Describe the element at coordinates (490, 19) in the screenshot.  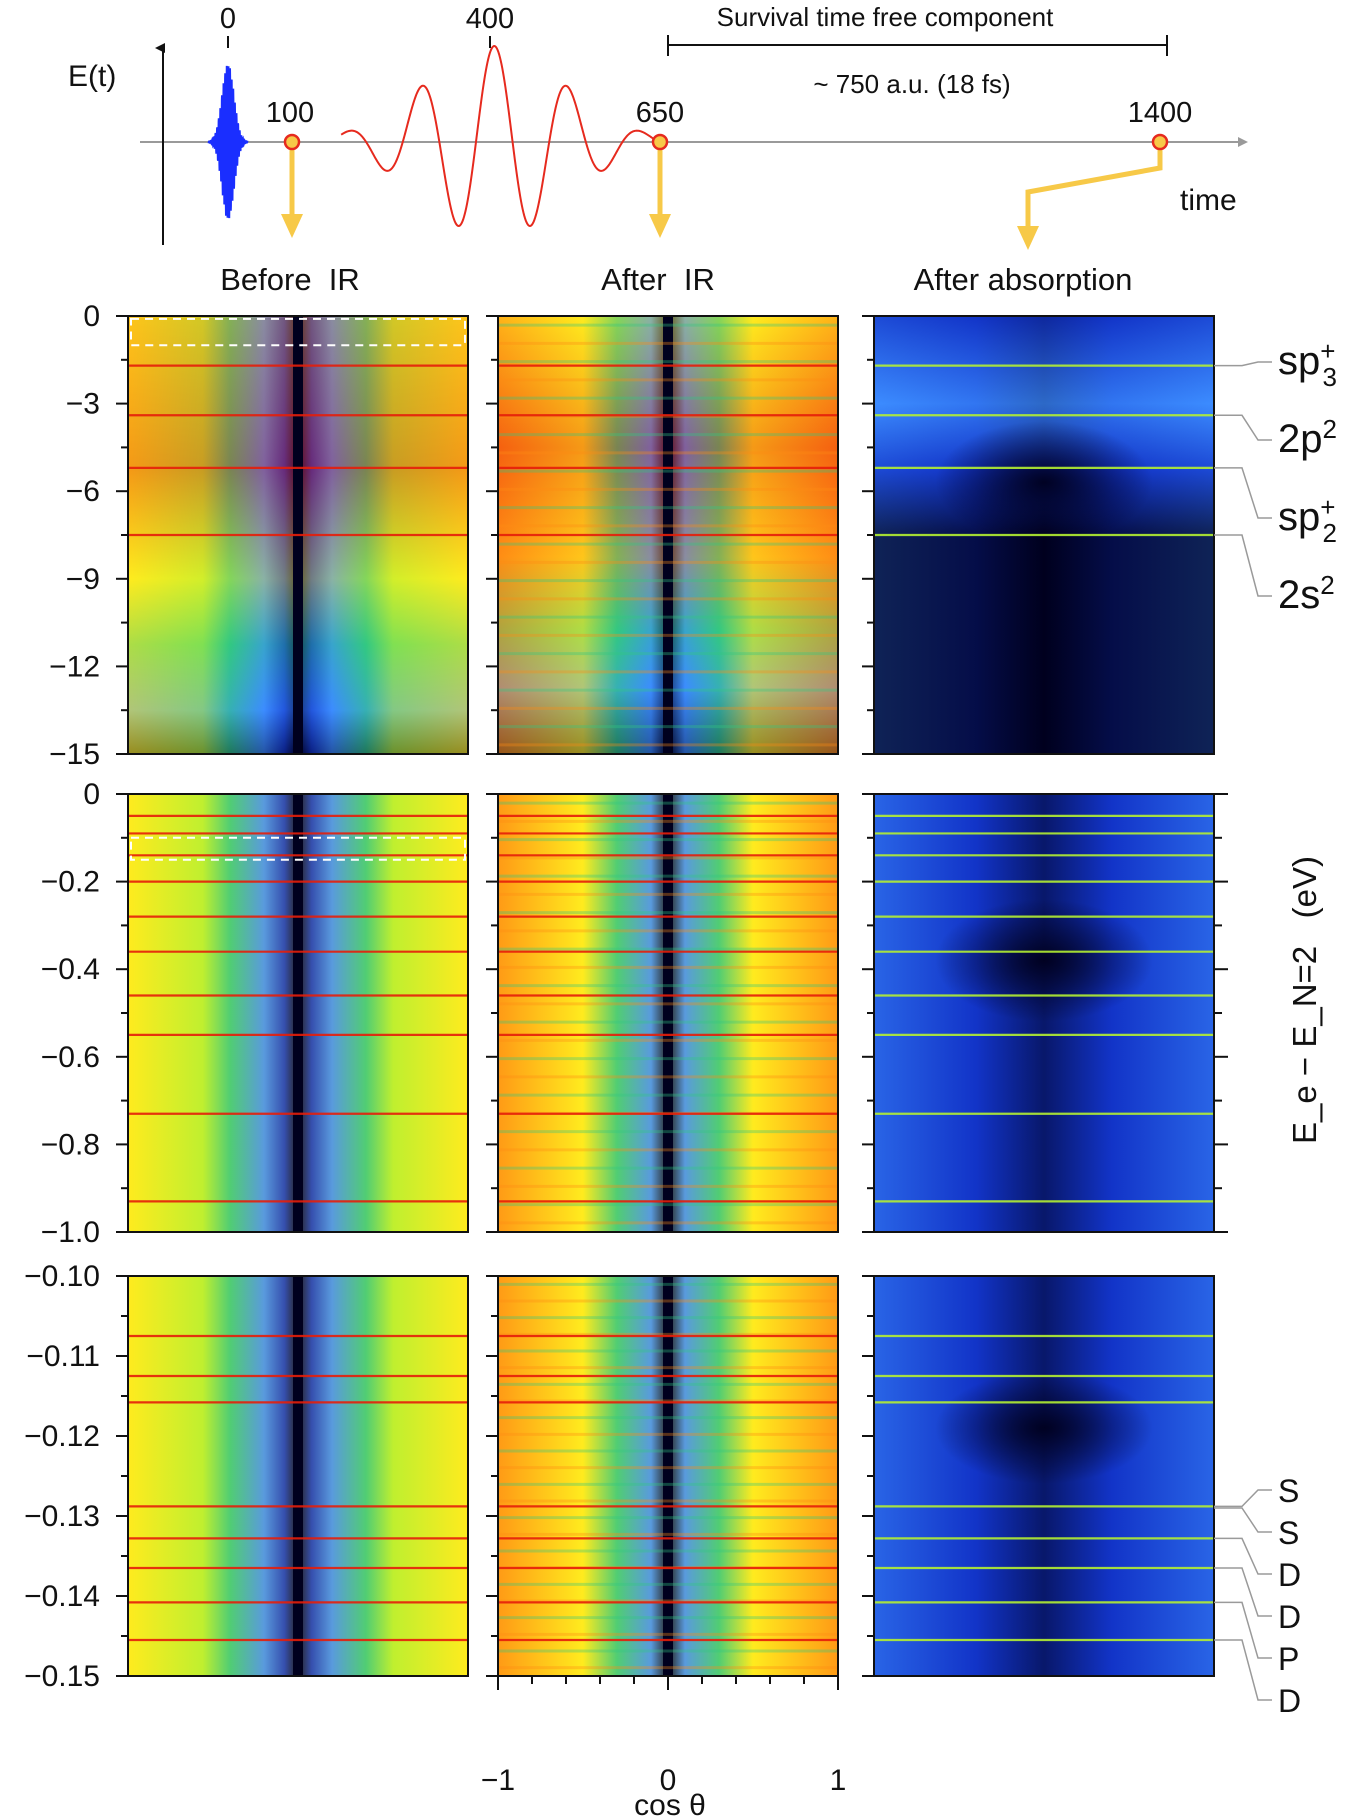
I see `time-label-400: 400` at that location.